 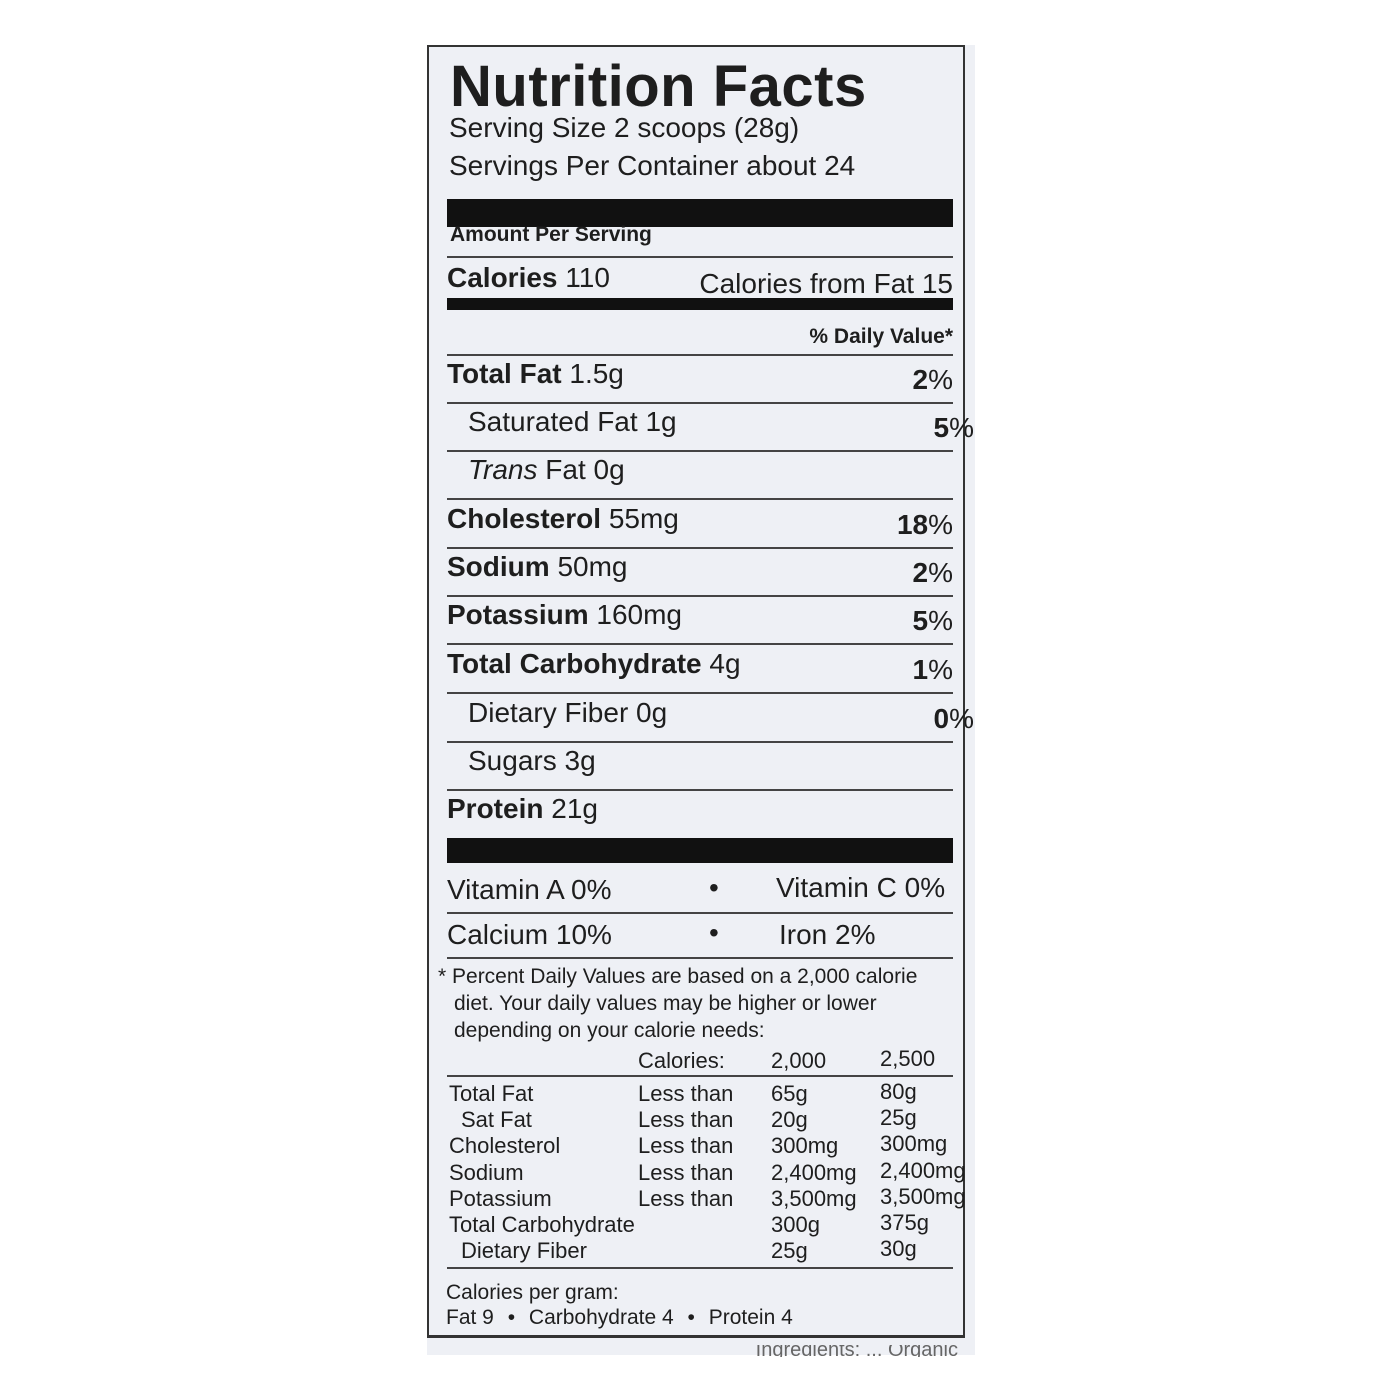 What do you see at coordinates (652, 165) in the screenshot?
I see `servings-per-container: Servings Per Container about 24` at bounding box center [652, 165].